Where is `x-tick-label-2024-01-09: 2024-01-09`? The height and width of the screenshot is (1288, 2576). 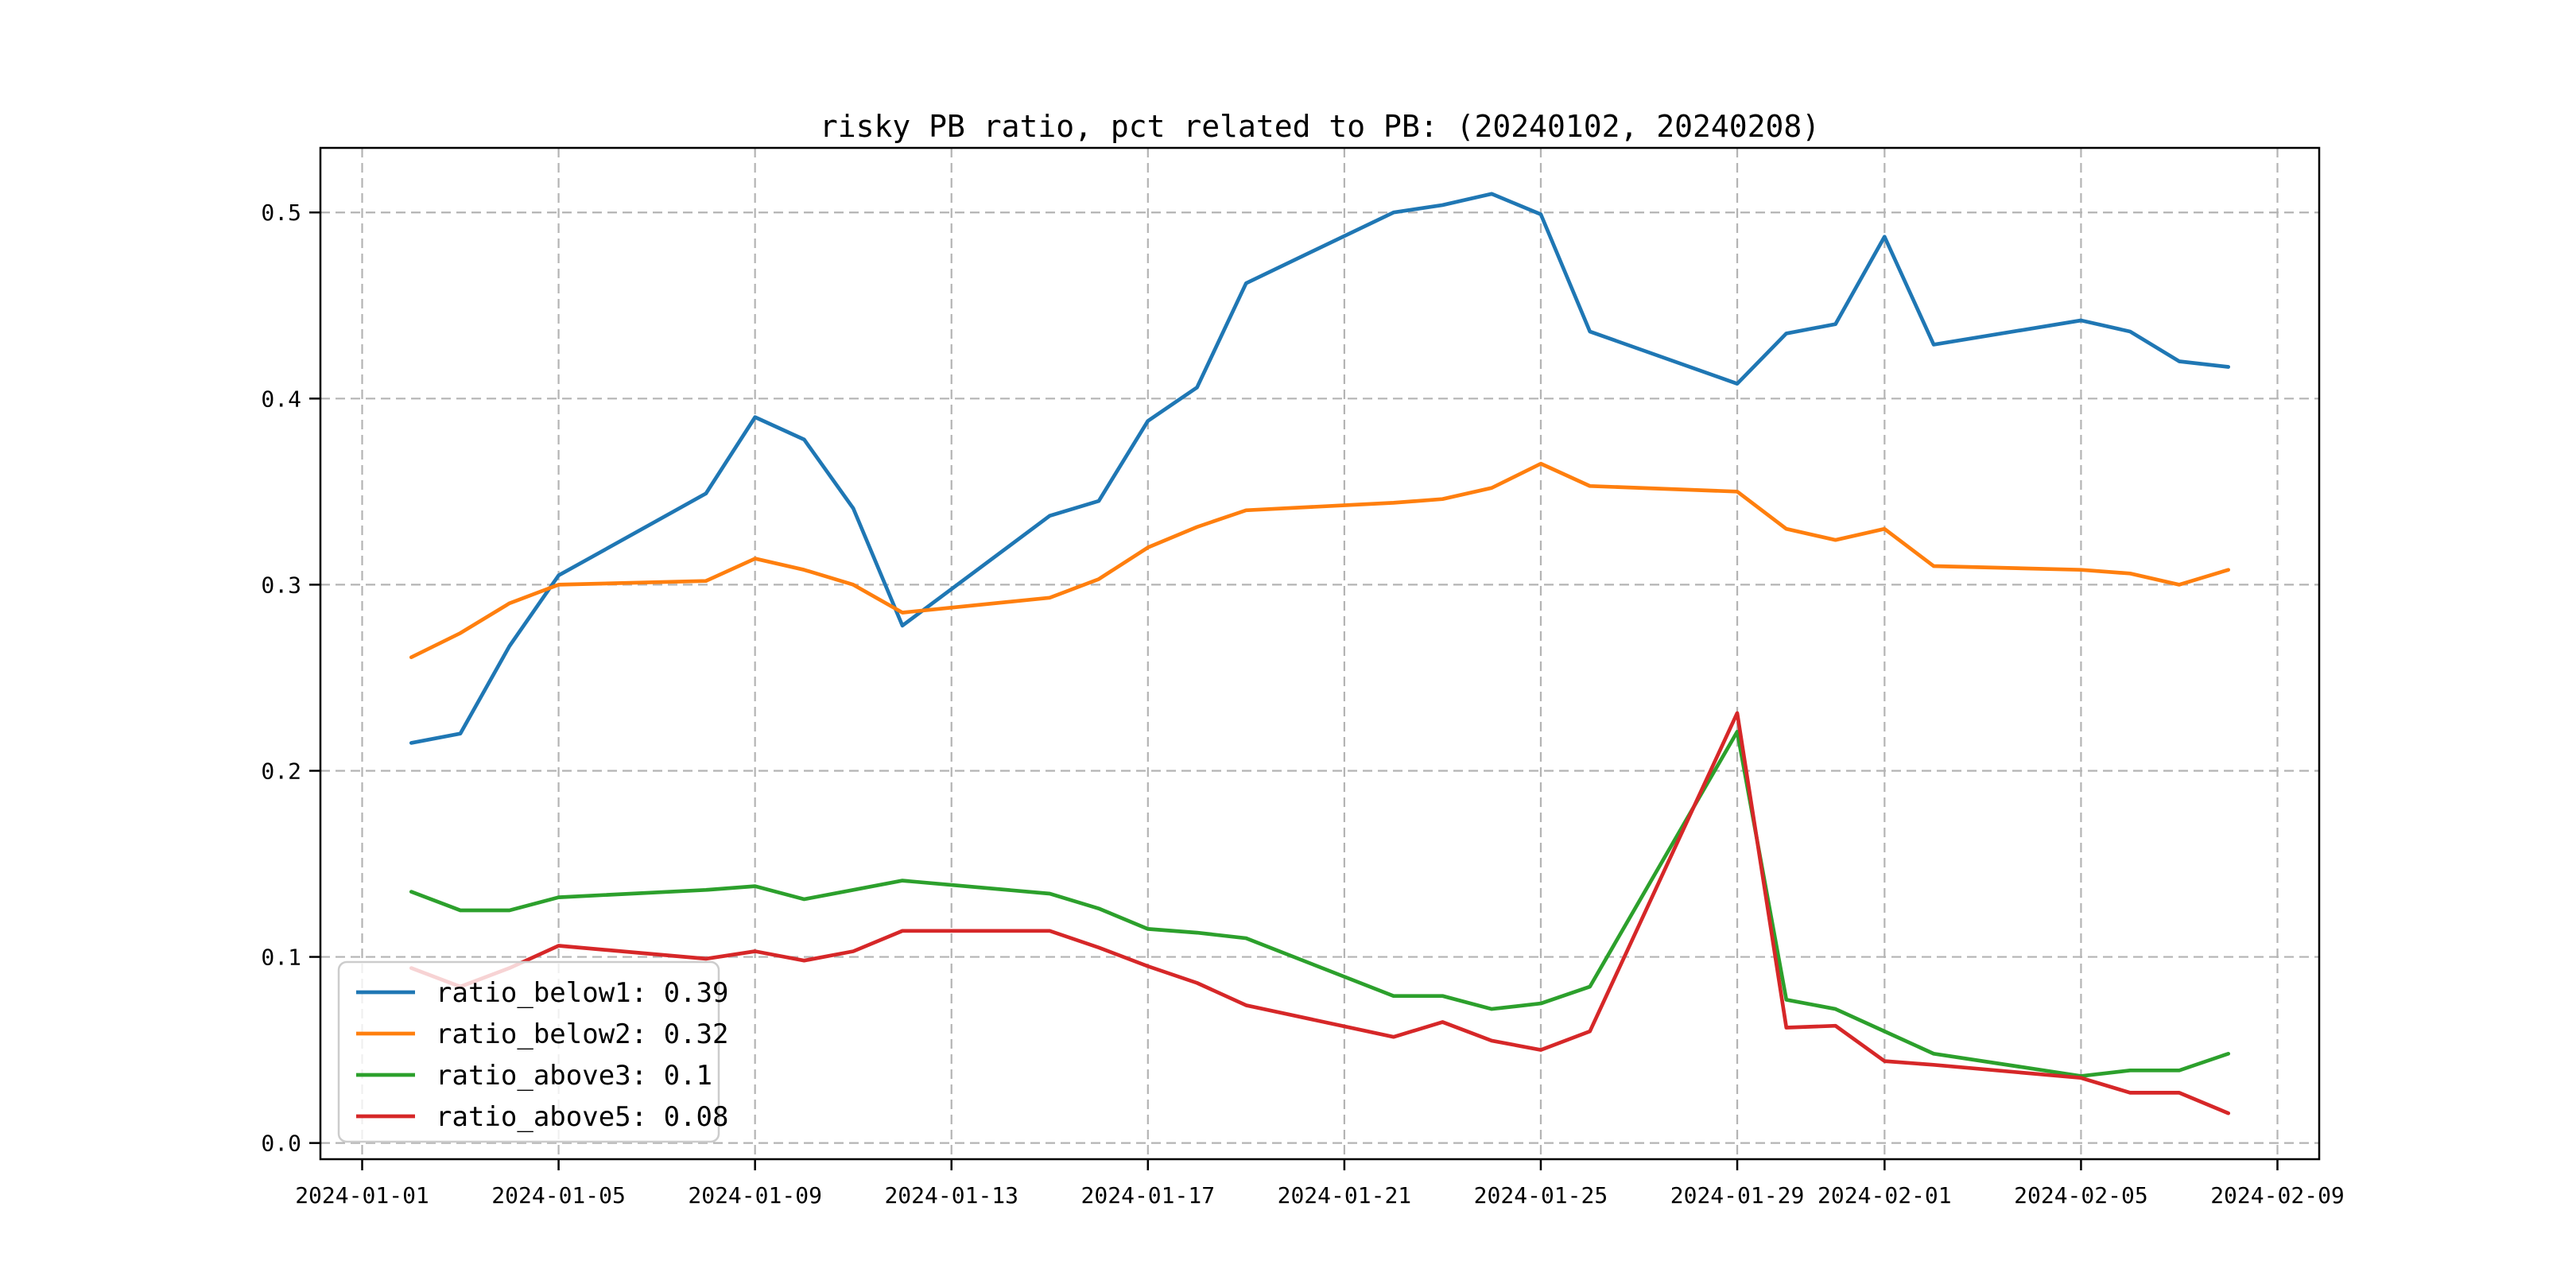
x-tick-label-2024-01-09: 2024-01-09 is located at coordinates (755, 1195).